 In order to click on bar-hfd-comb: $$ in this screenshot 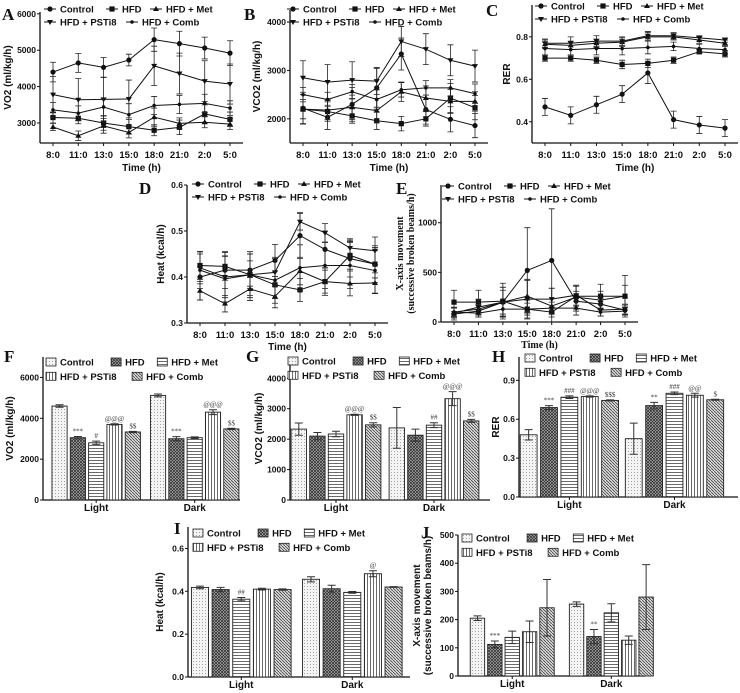, I will do `click(373, 457)`.